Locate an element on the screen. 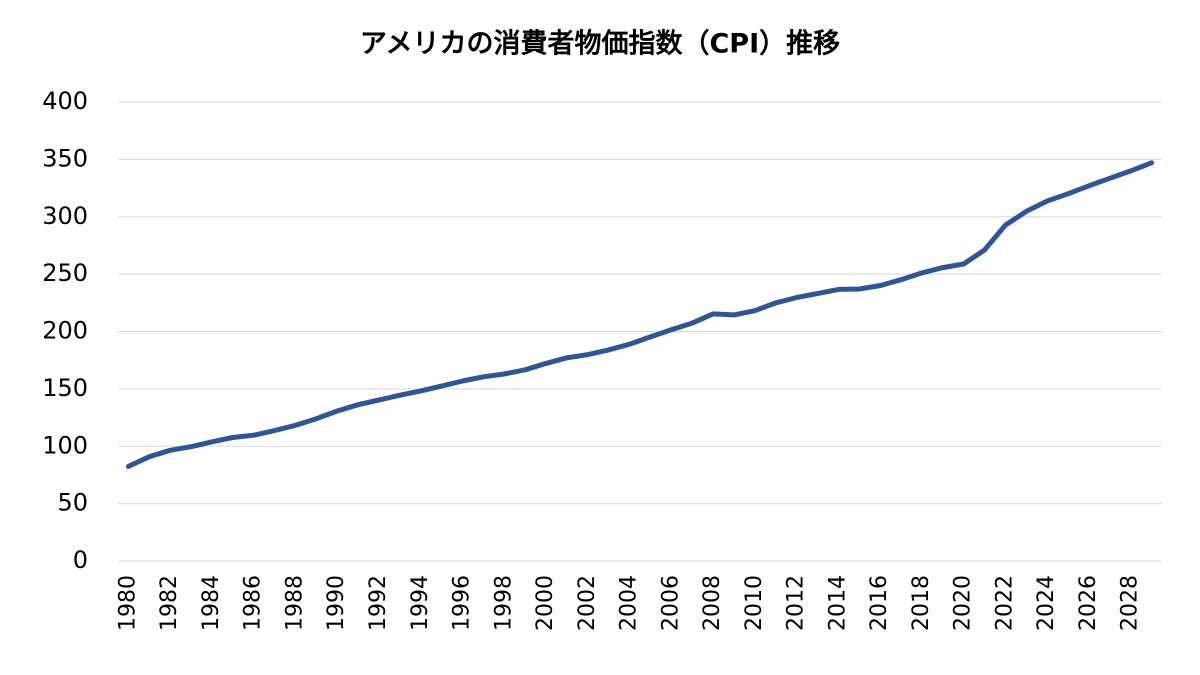  x-tick-label: 1986 is located at coordinates (253, 603).